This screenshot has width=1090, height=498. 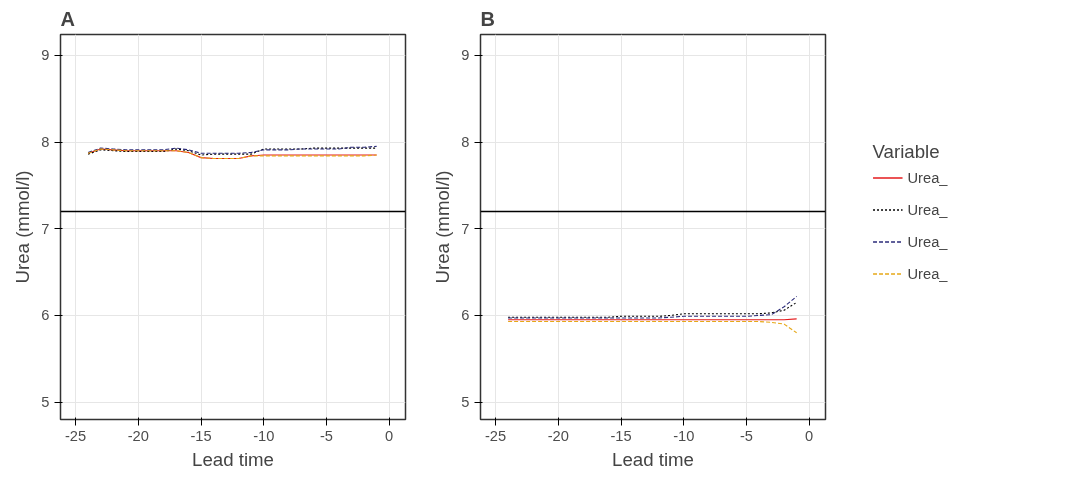 I want to click on legend-title: Variable, so click(x=906, y=151).